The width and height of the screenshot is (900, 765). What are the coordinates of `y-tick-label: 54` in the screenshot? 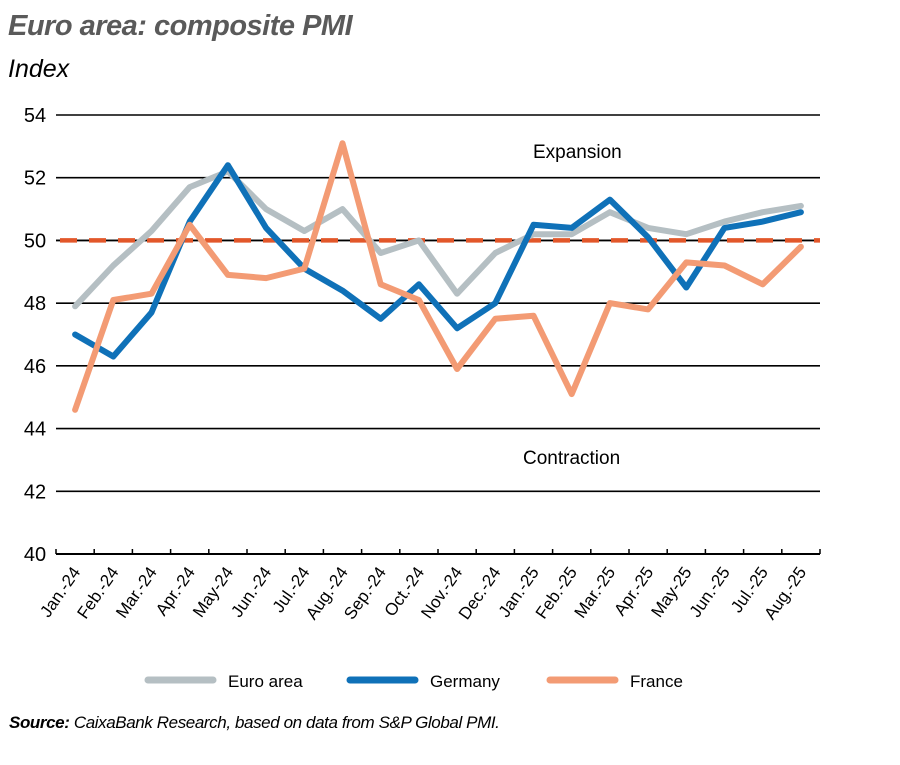 It's located at (35, 116).